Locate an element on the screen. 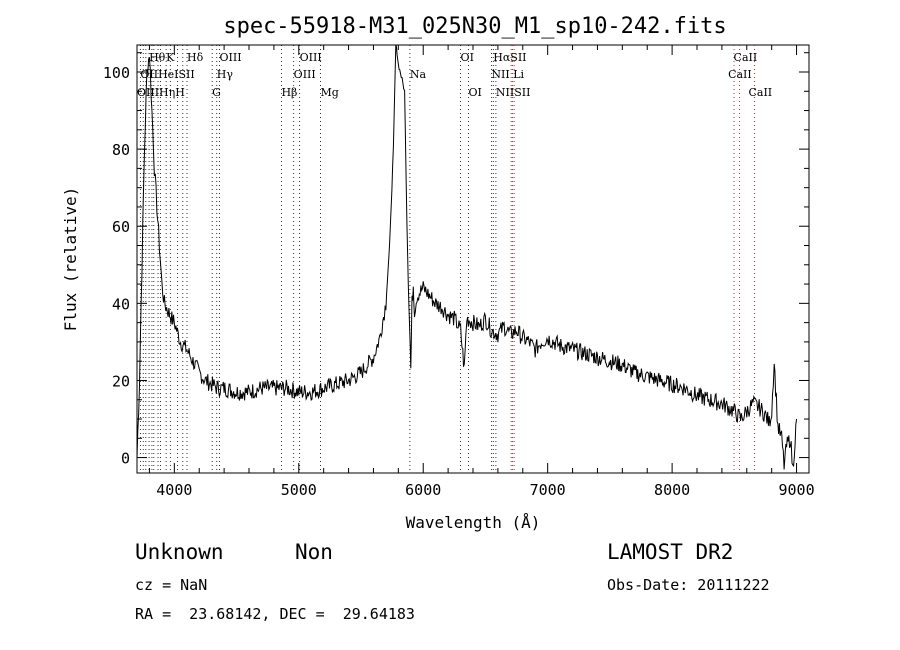 The width and height of the screenshot is (900, 650). subclass: Non is located at coordinates (314, 552).